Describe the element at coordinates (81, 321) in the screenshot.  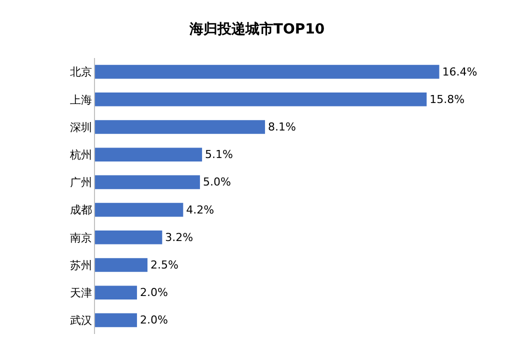
I see `y-tick-label: 武汉` at that location.